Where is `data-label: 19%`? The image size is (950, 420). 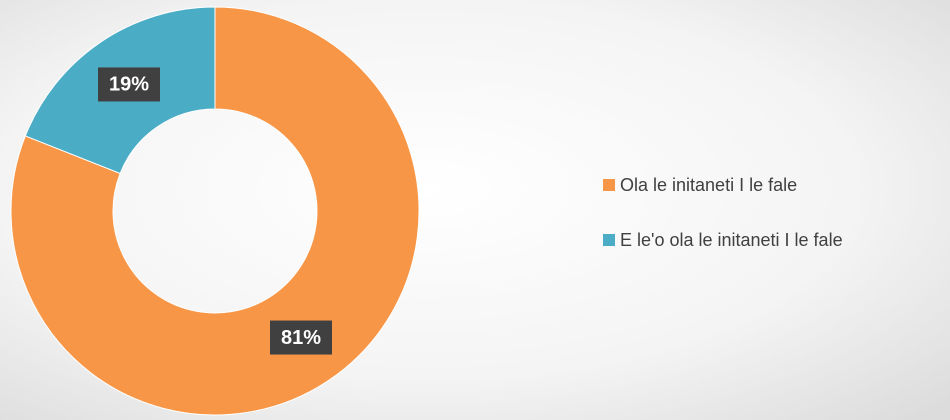
data-label: 19% is located at coordinates (129, 85).